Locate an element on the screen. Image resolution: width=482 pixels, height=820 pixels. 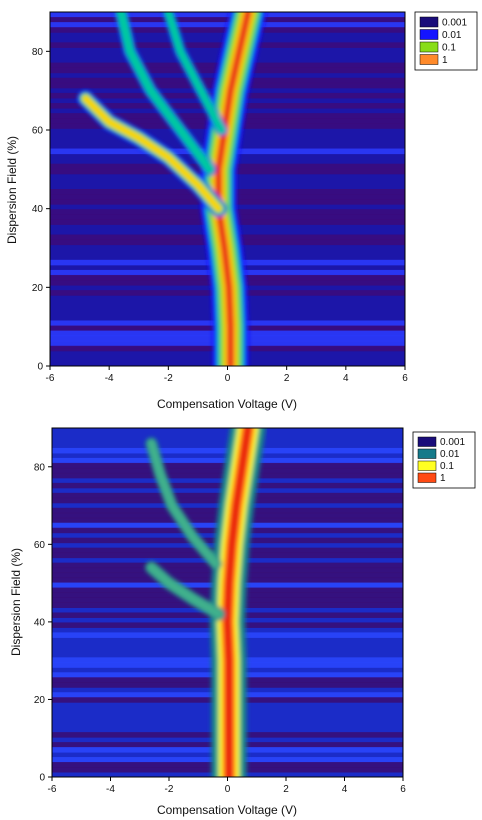
x-axis-label-top: Compensation Voltage (V) is located at coordinates (227, 404).